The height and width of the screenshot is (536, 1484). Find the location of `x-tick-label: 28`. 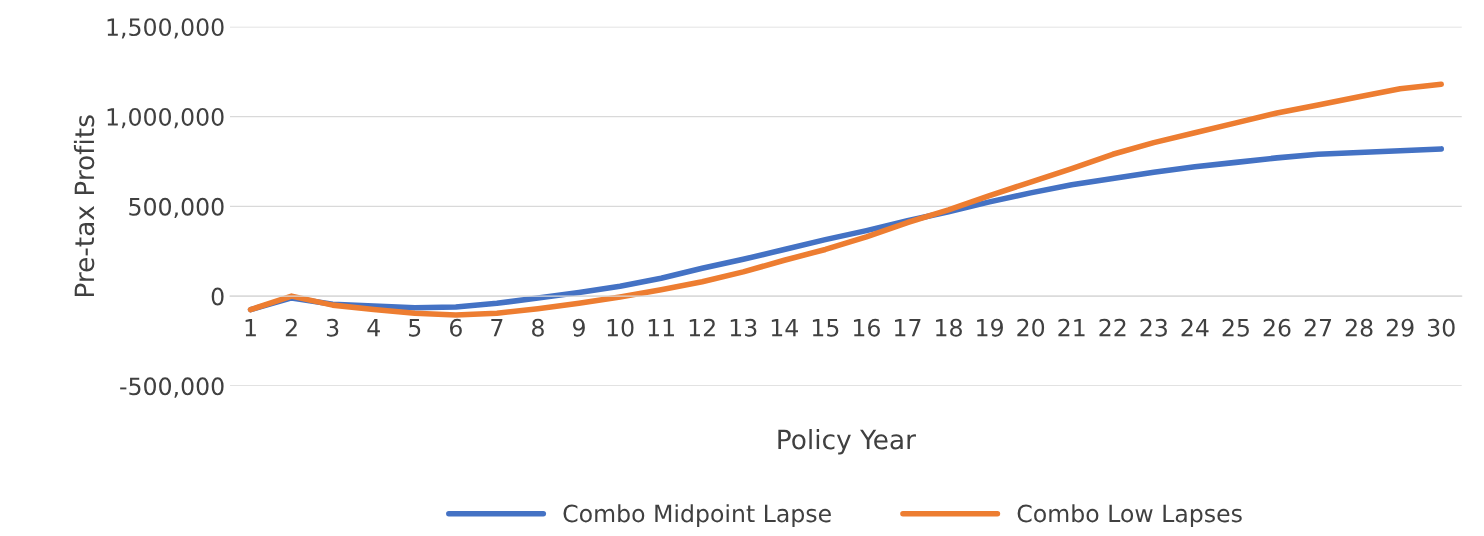

x-tick-label: 28 is located at coordinates (1359, 327).